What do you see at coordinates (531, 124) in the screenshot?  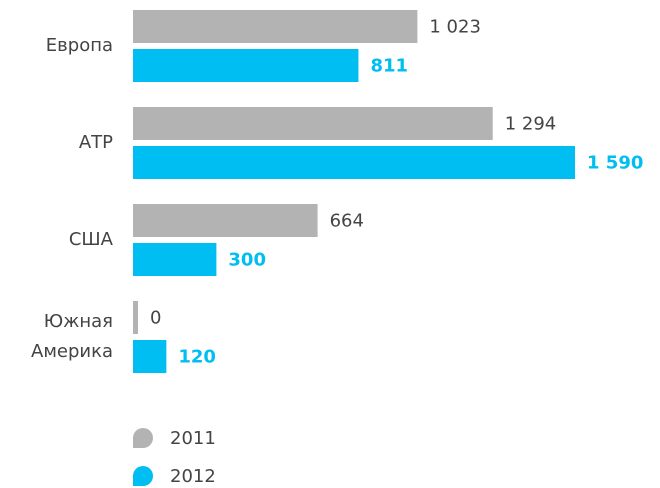 I see `value-label: 1 294` at bounding box center [531, 124].